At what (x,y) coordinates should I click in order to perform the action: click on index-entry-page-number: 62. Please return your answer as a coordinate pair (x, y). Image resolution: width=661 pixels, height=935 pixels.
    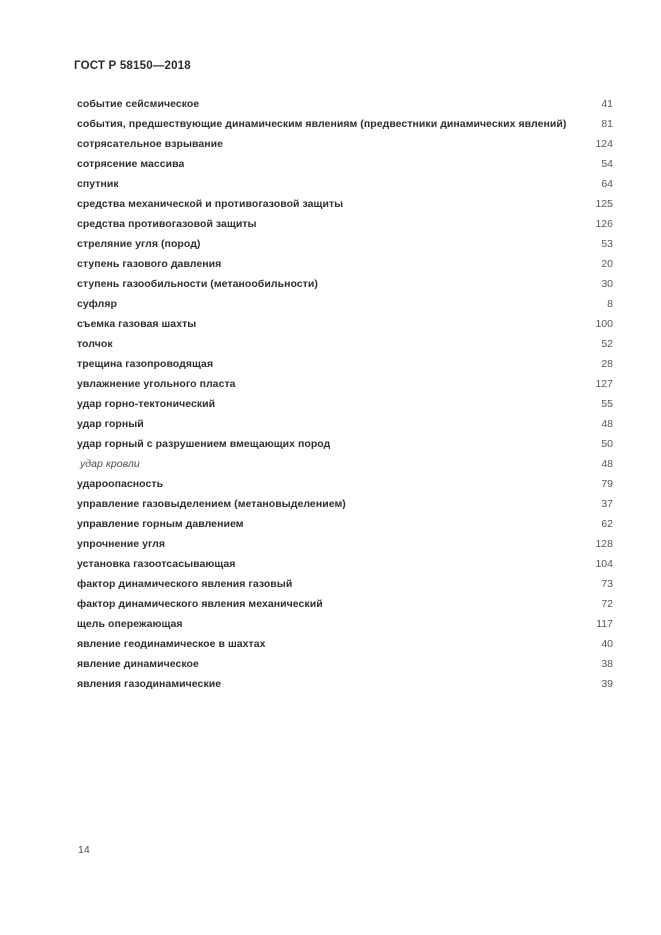
    Looking at the image, I should click on (607, 524).